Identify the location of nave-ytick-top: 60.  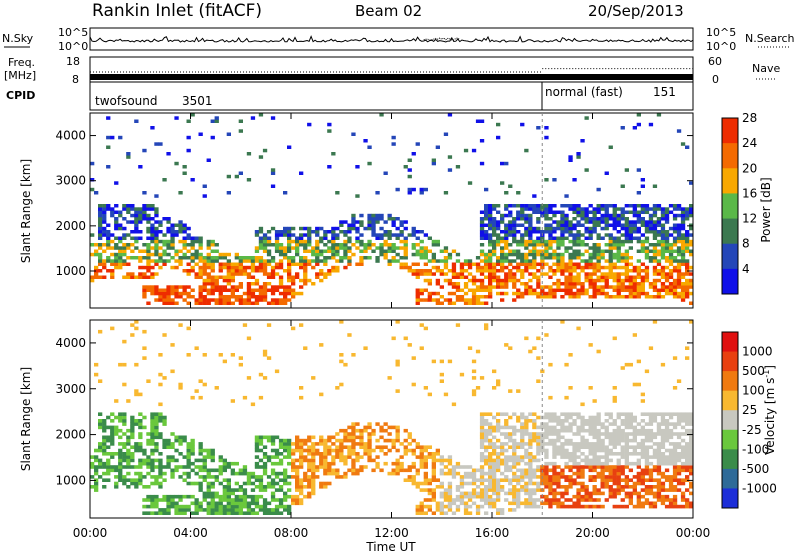
(715, 61).